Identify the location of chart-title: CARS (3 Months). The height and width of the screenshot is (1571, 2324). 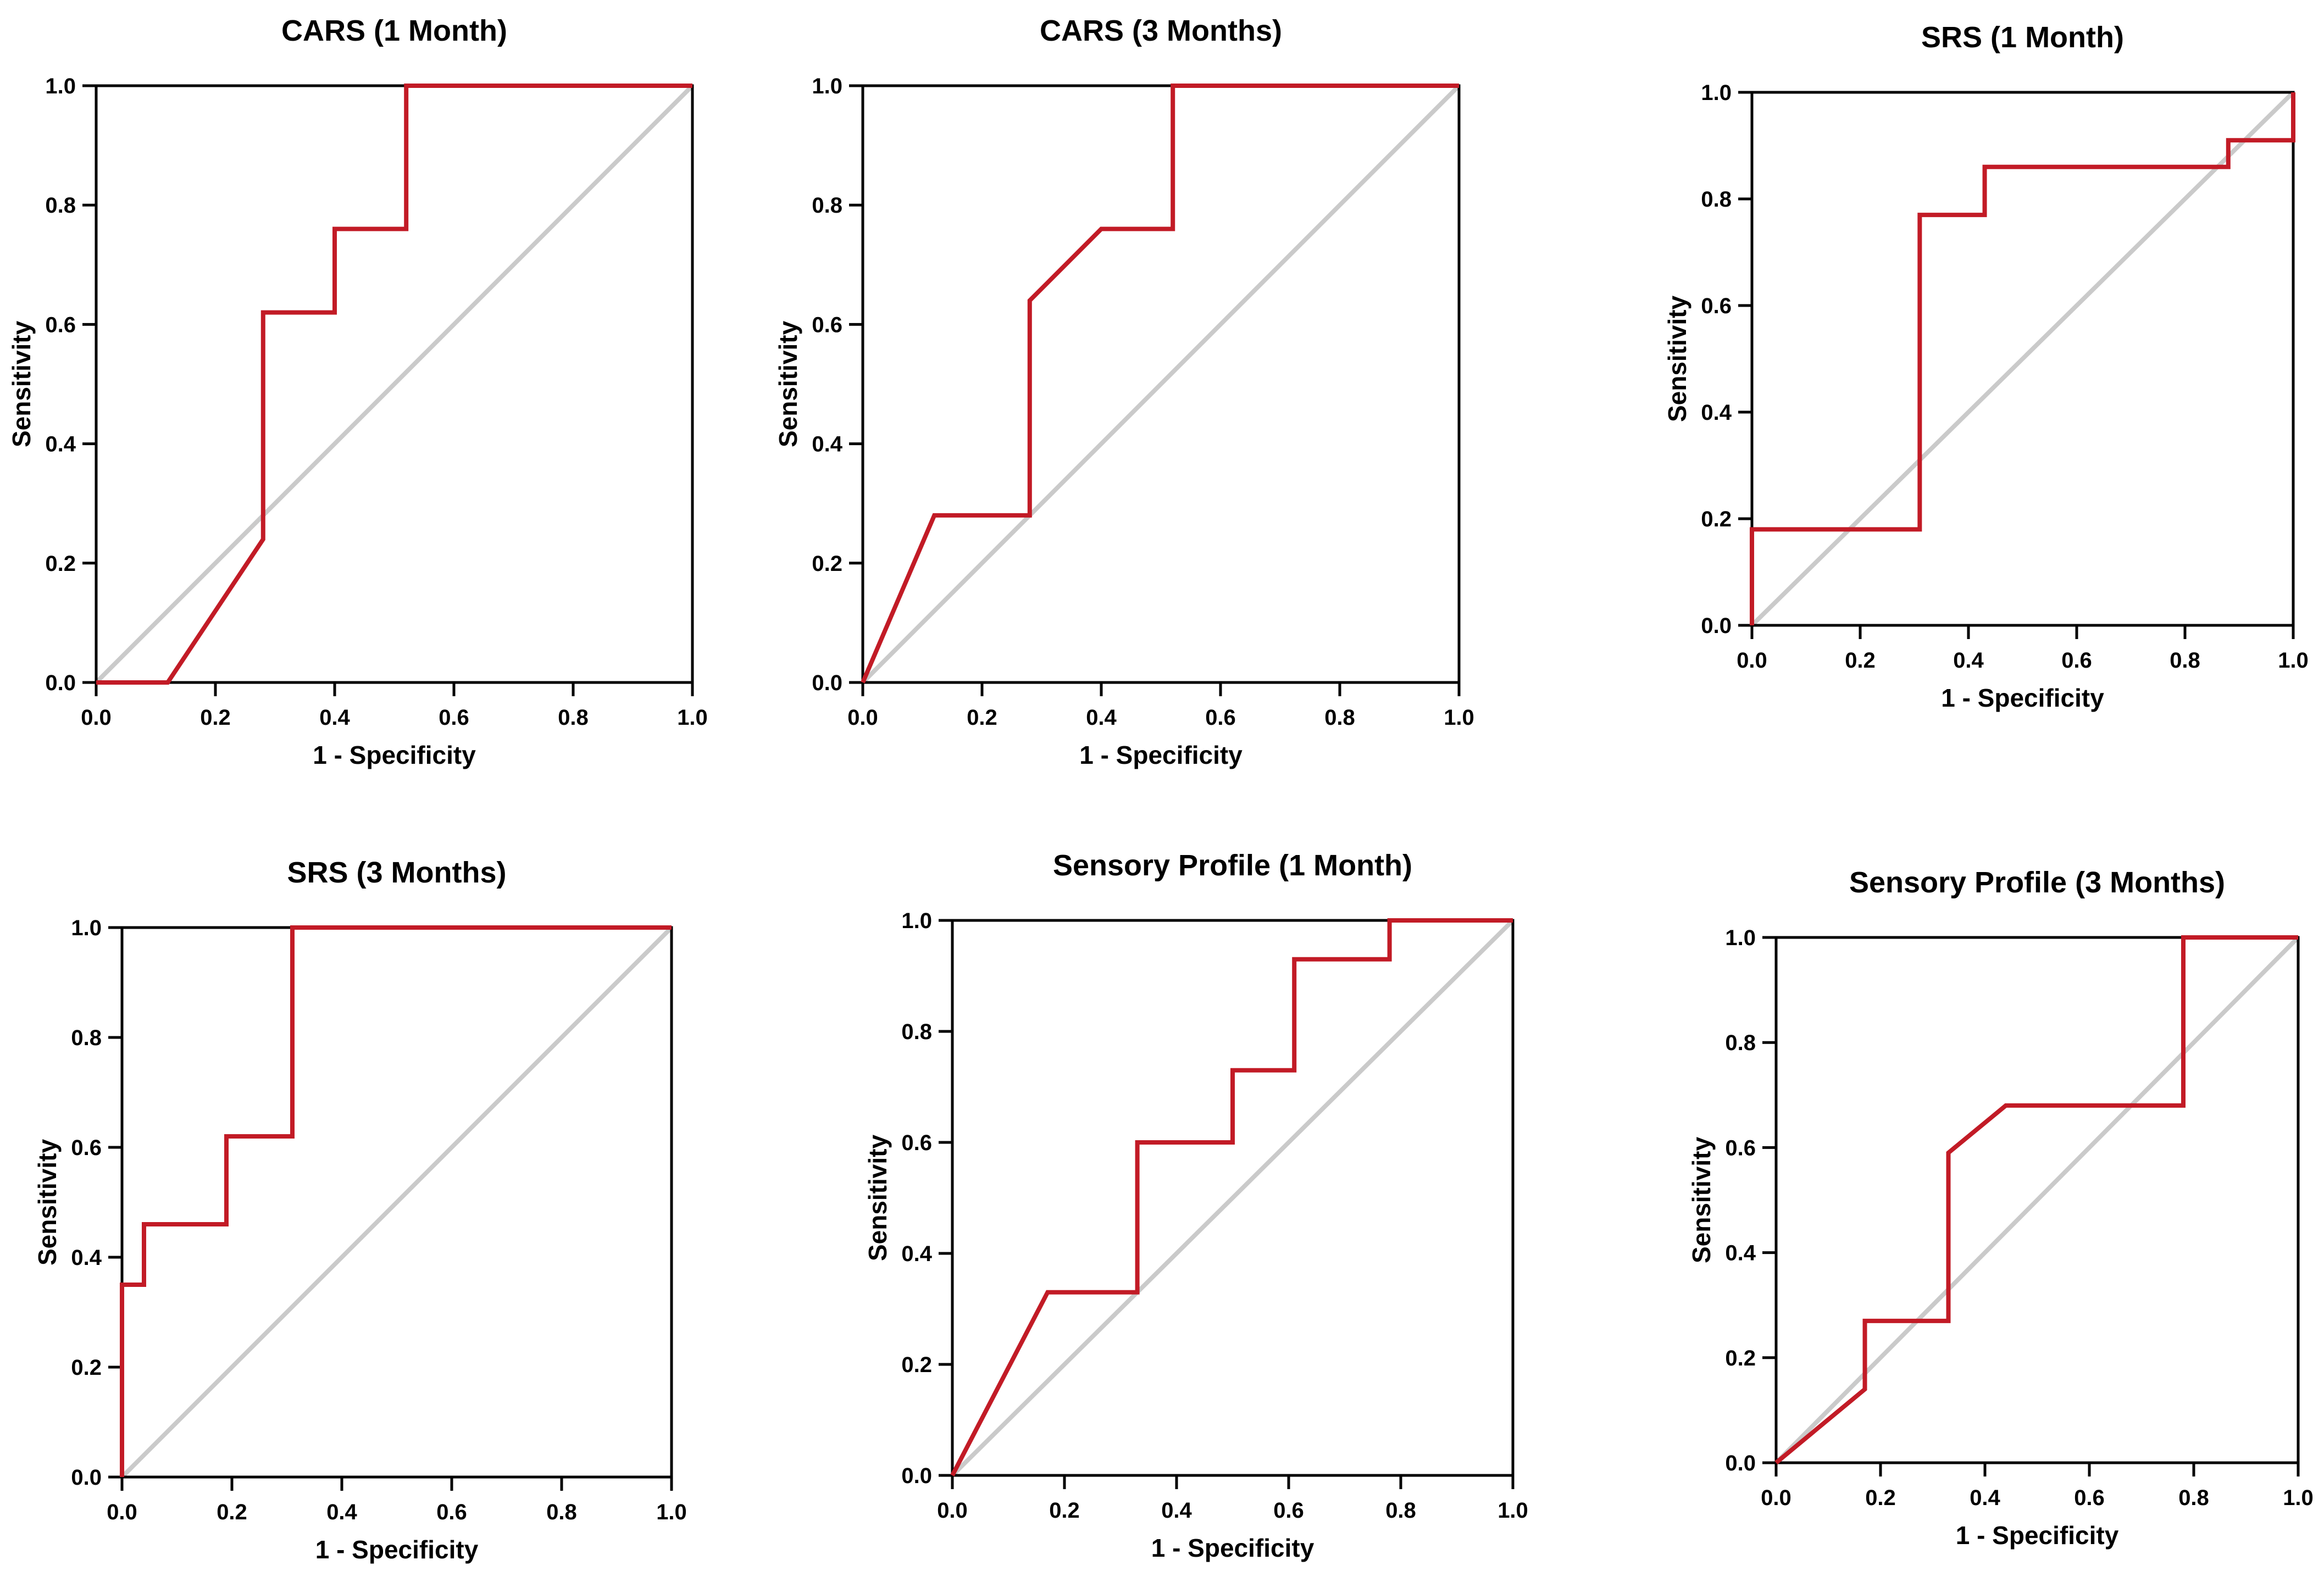
(1161, 31).